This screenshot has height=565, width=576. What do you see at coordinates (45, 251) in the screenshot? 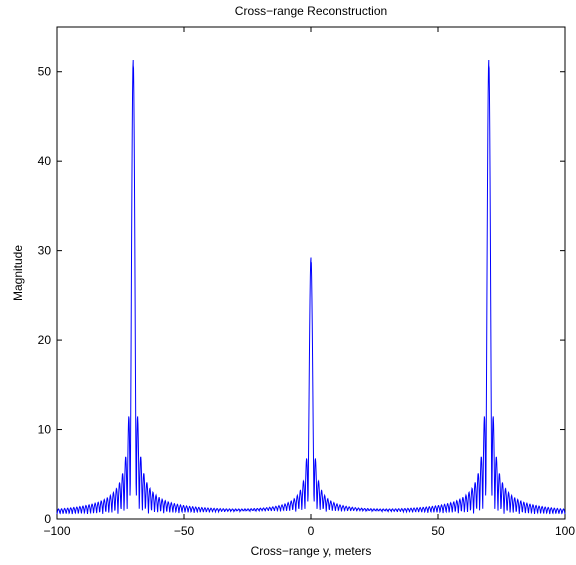
I see `y-tick-label: 30` at bounding box center [45, 251].